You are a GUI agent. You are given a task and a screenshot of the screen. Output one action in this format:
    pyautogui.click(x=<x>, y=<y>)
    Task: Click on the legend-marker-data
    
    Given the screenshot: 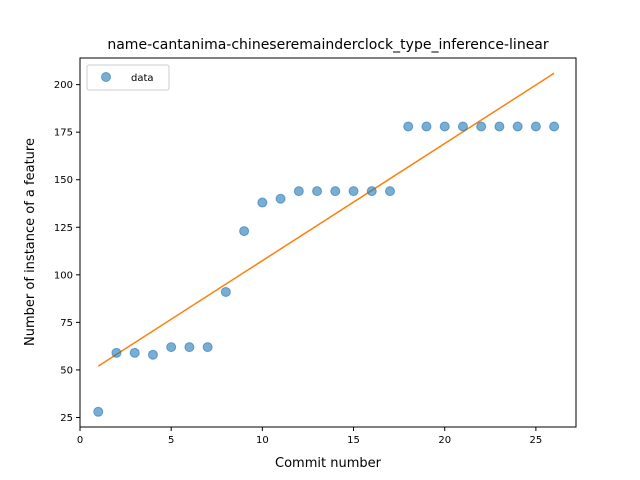 What is the action you would take?
    pyautogui.click(x=106, y=77)
    